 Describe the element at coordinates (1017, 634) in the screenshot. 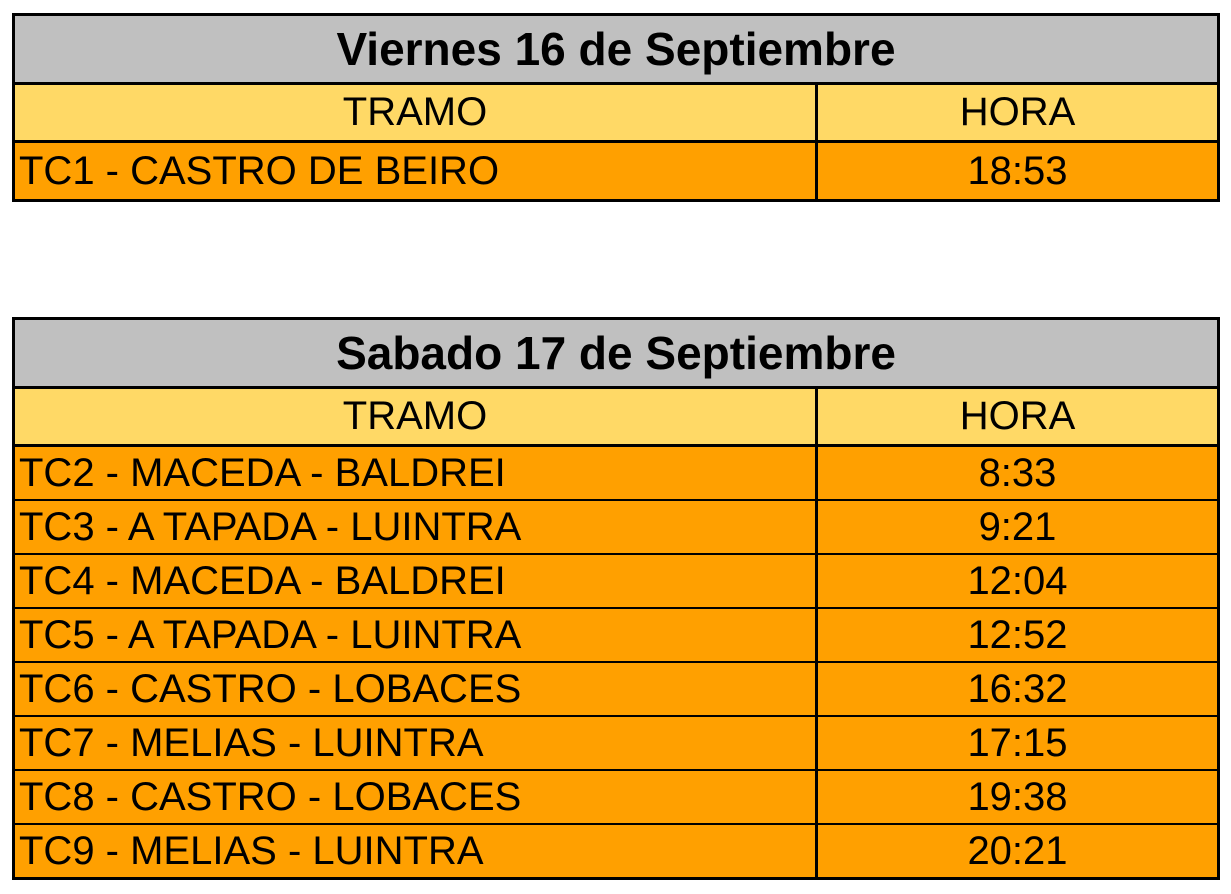

I see `stage-time-cell: 12:52` at that location.